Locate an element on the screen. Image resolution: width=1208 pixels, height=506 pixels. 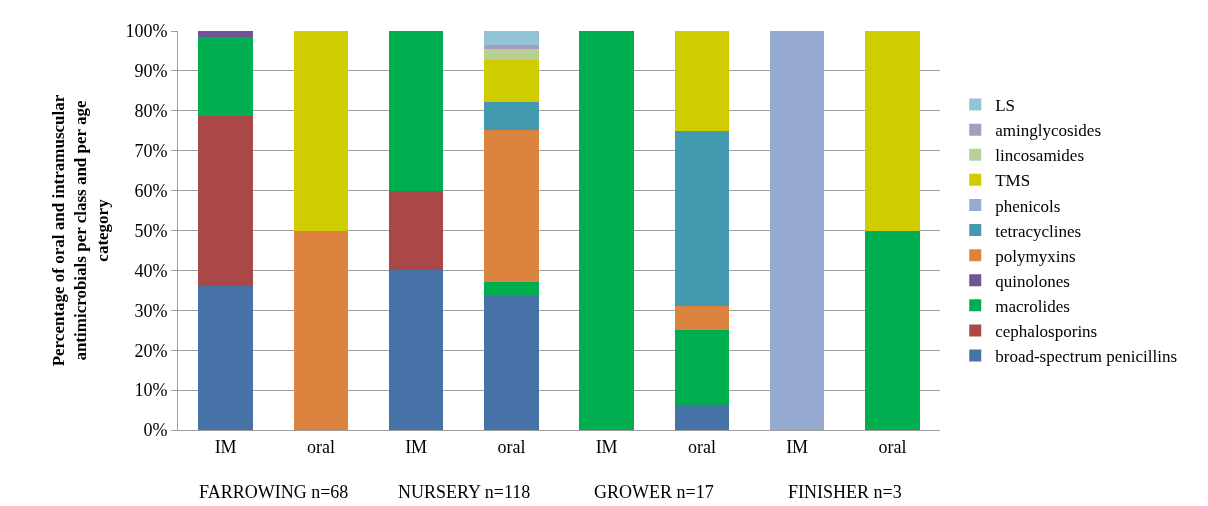
legend-label: TMS is located at coordinates (1013, 181).